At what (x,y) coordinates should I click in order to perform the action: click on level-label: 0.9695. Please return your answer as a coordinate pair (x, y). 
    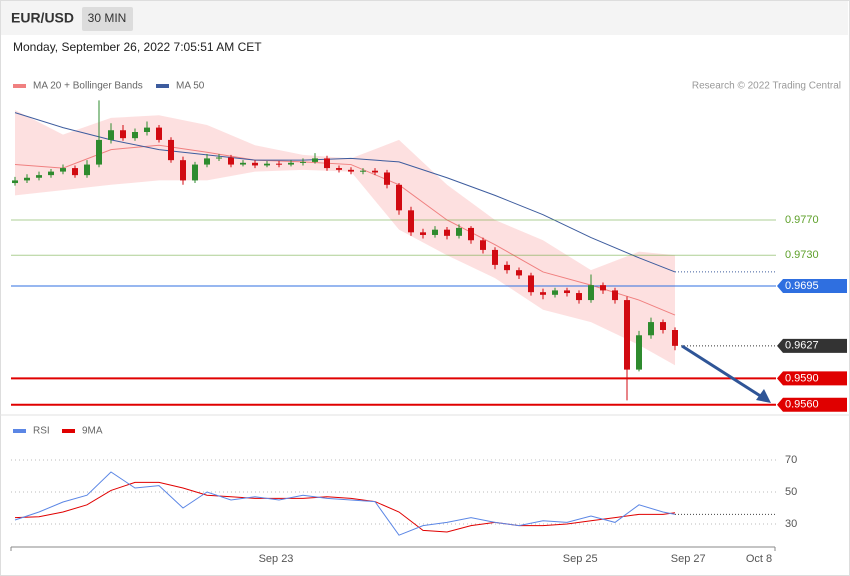
    Looking at the image, I should click on (802, 286).